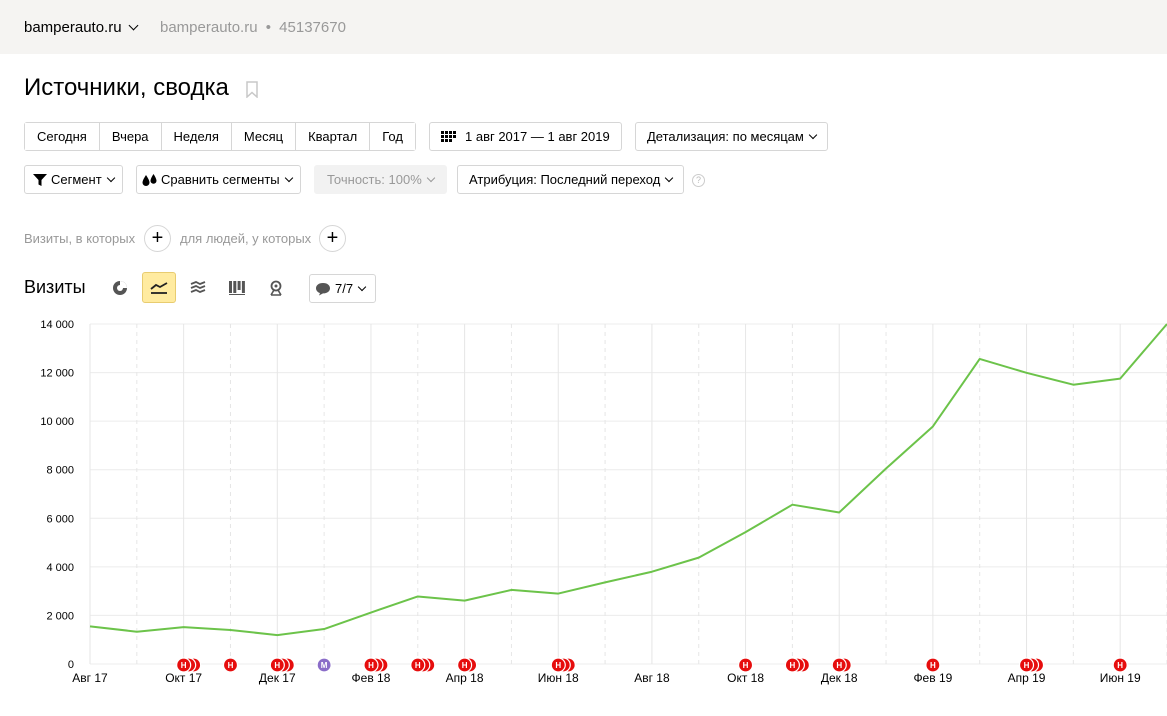  I want to click on x-tick-label: Фев 19, so click(932, 678).